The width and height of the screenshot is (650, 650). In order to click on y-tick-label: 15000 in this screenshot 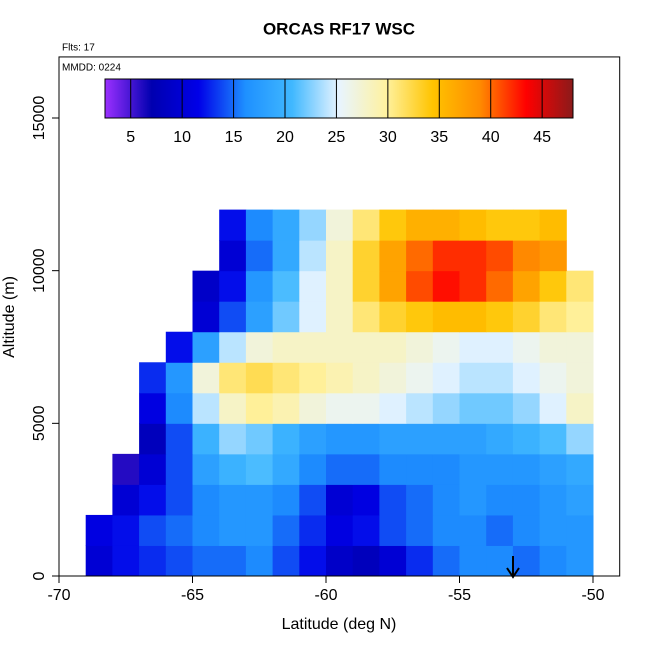, I will do `click(39, 118)`.